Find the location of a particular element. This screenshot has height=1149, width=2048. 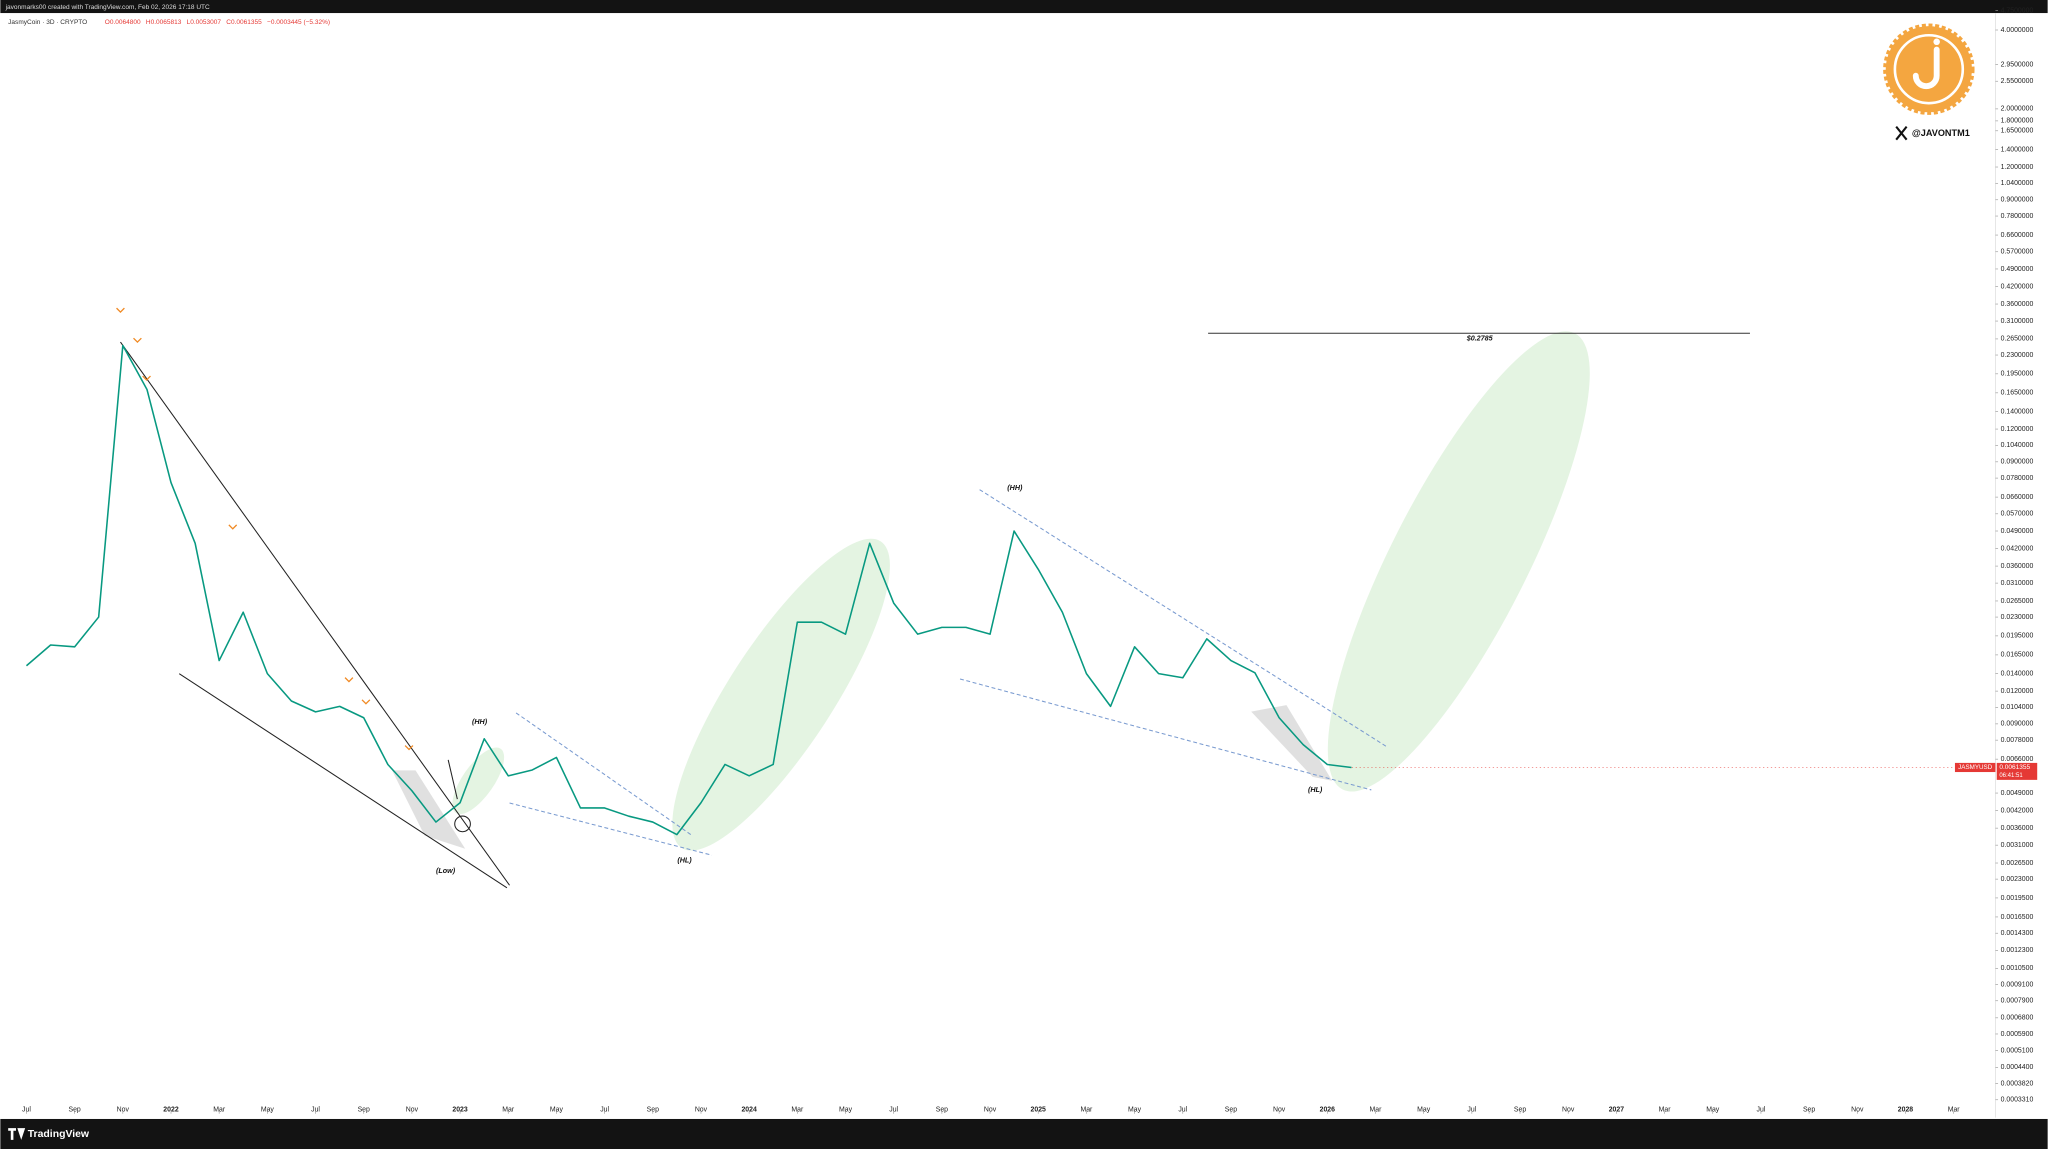

y-tick-label: 0.0090000 is located at coordinates (2017, 724).